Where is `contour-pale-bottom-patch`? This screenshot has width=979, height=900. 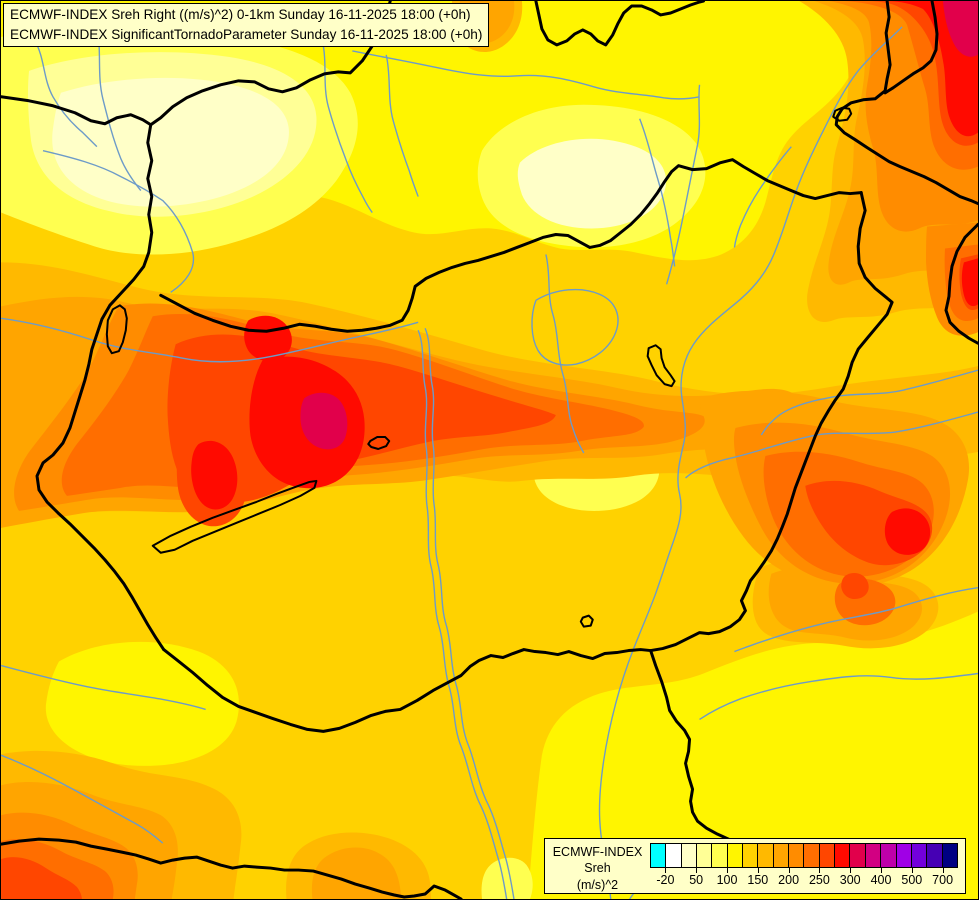 contour-pale-bottom-patch is located at coordinates (507, 878).